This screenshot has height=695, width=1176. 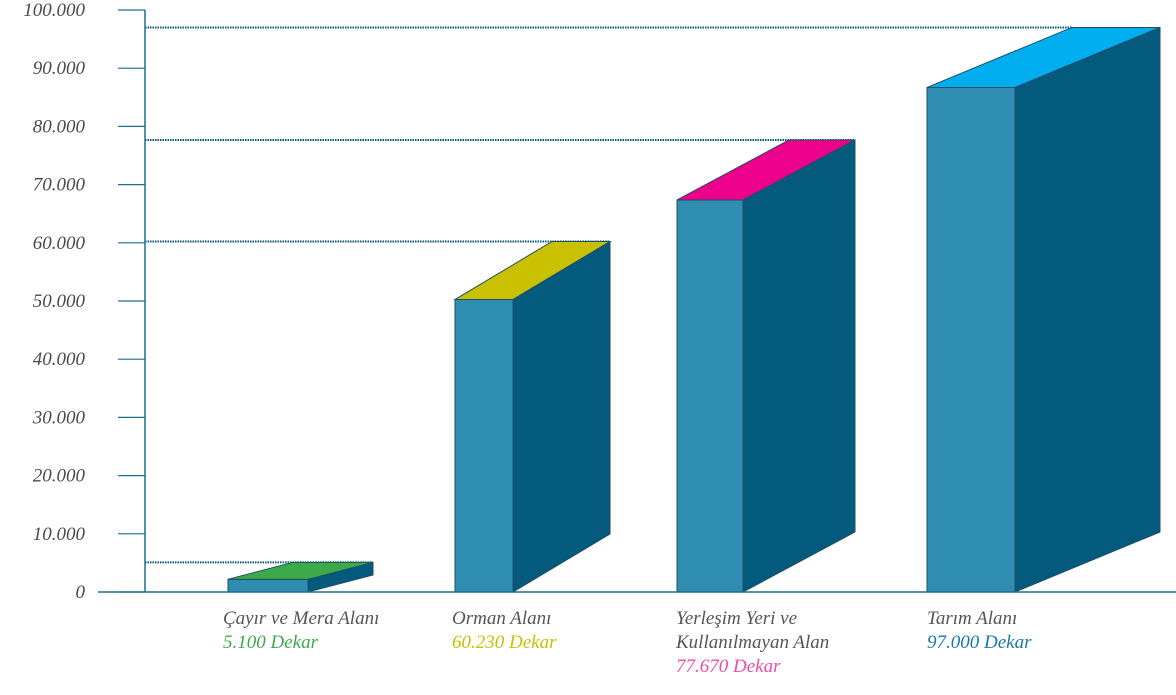 I want to click on category-label-line: Kullanılmayan Alan, so click(x=753, y=642).